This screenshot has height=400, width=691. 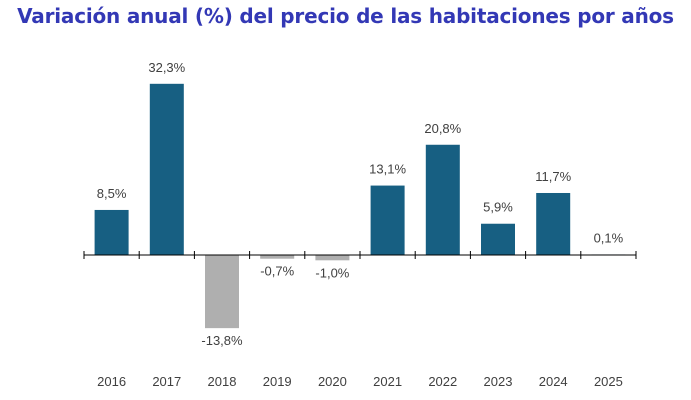 What do you see at coordinates (332, 258) in the screenshot?
I see `bar-2020` at bounding box center [332, 258].